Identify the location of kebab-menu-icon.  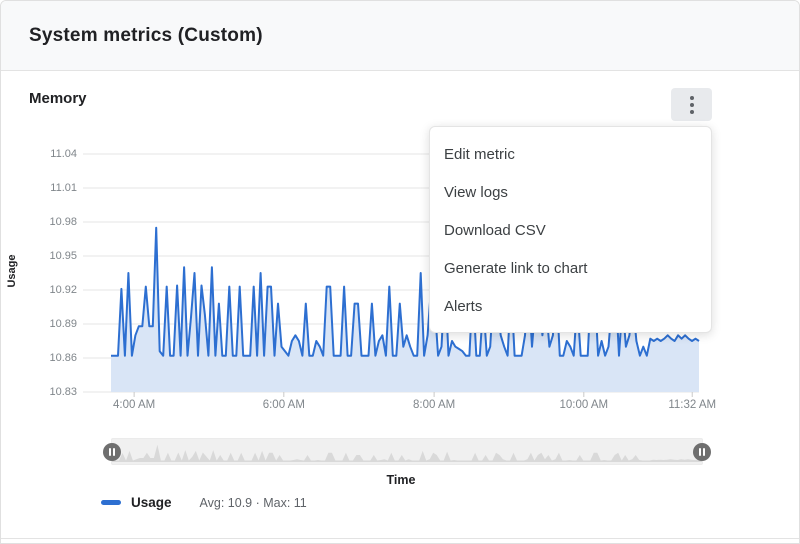
(691, 104).